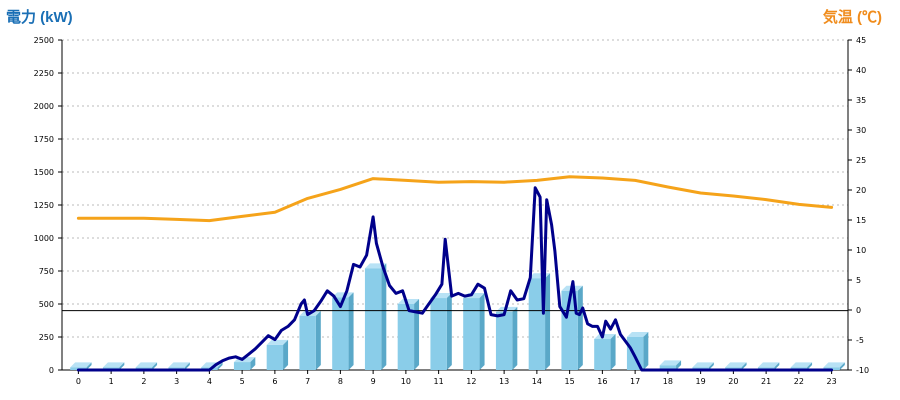 The image size is (900, 400). Describe the element at coordinates (439, 381) in the screenshot. I see `x-tick-label: 11` at that location.